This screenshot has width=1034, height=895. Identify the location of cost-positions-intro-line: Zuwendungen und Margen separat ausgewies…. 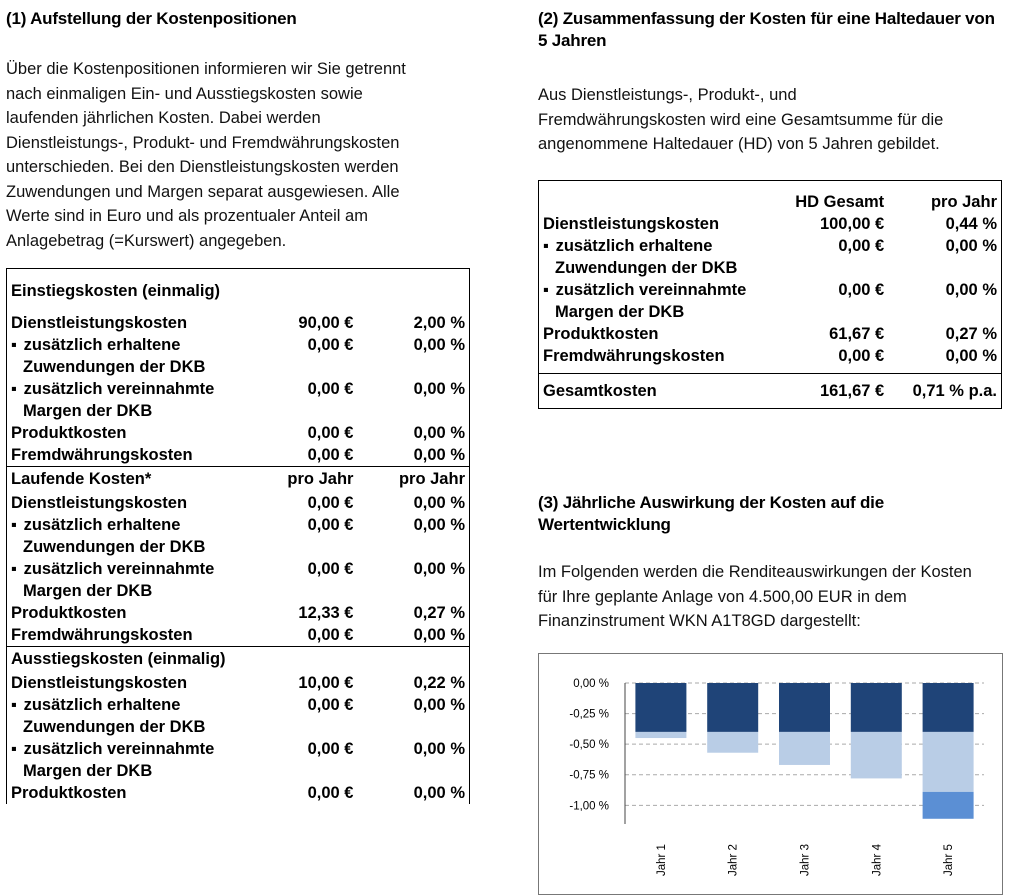
(203, 191).